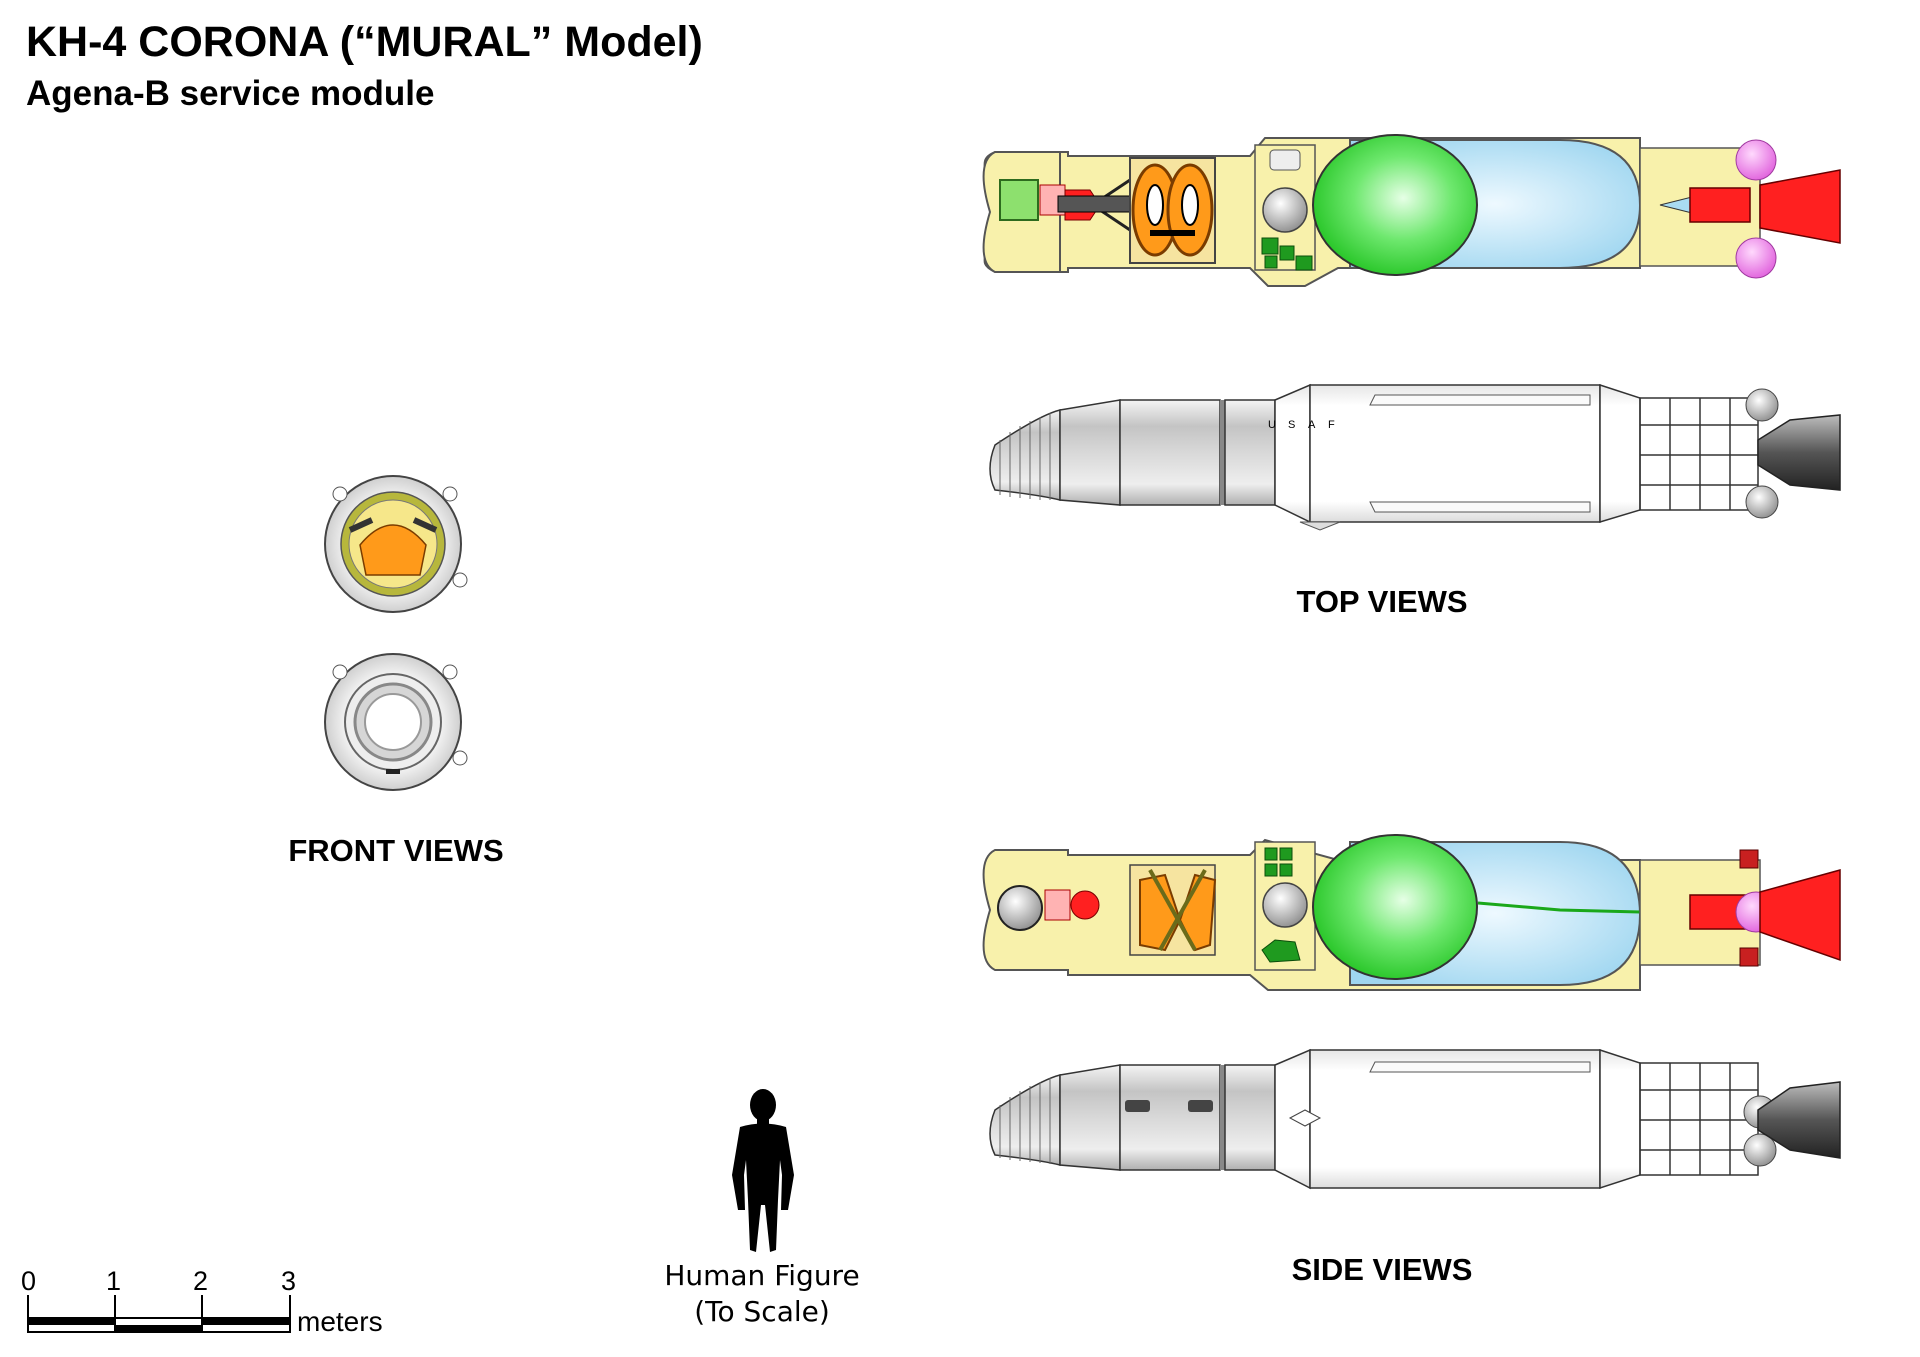 Image resolution: width=1920 pixels, height=1357 pixels. Describe the element at coordinates (1291, 425) in the screenshot. I see `svg-text: S` at that location.